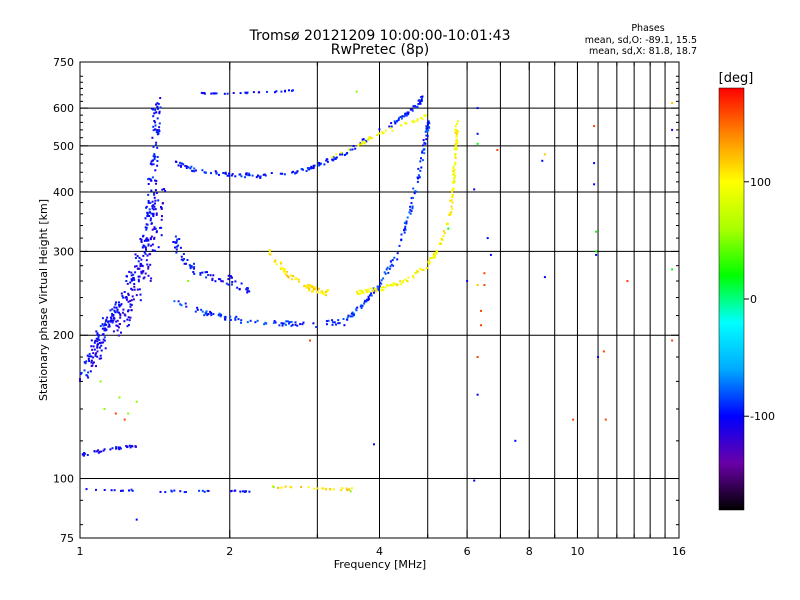  What do you see at coordinates (753, 299) in the screenshot?
I see `colorbar-tick-label: 0` at bounding box center [753, 299].